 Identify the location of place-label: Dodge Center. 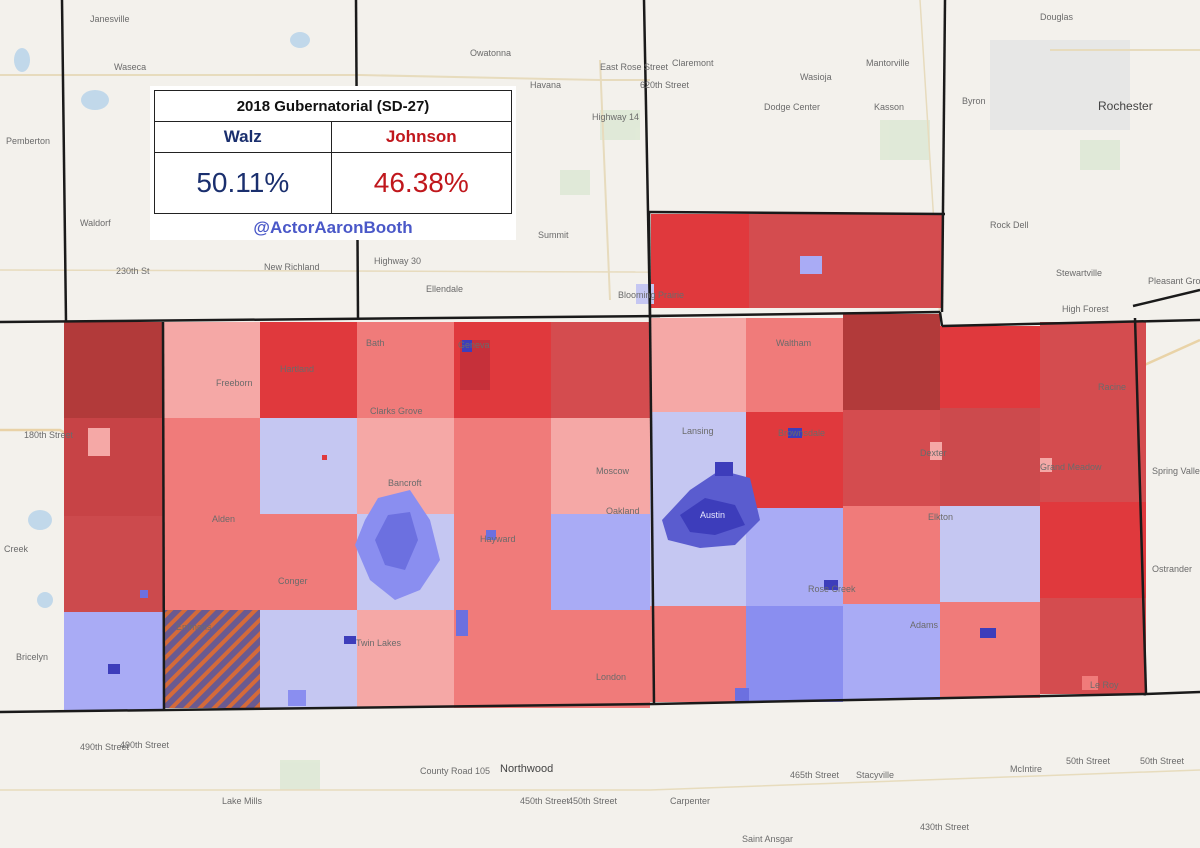
(792, 107).